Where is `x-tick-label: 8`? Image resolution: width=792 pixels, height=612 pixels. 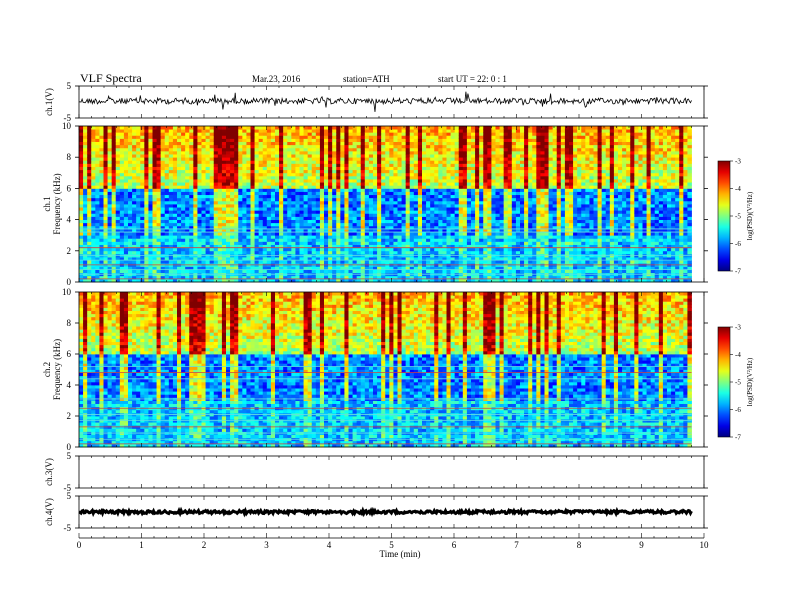
x-tick-label: 8 is located at coordinates (579, 545).